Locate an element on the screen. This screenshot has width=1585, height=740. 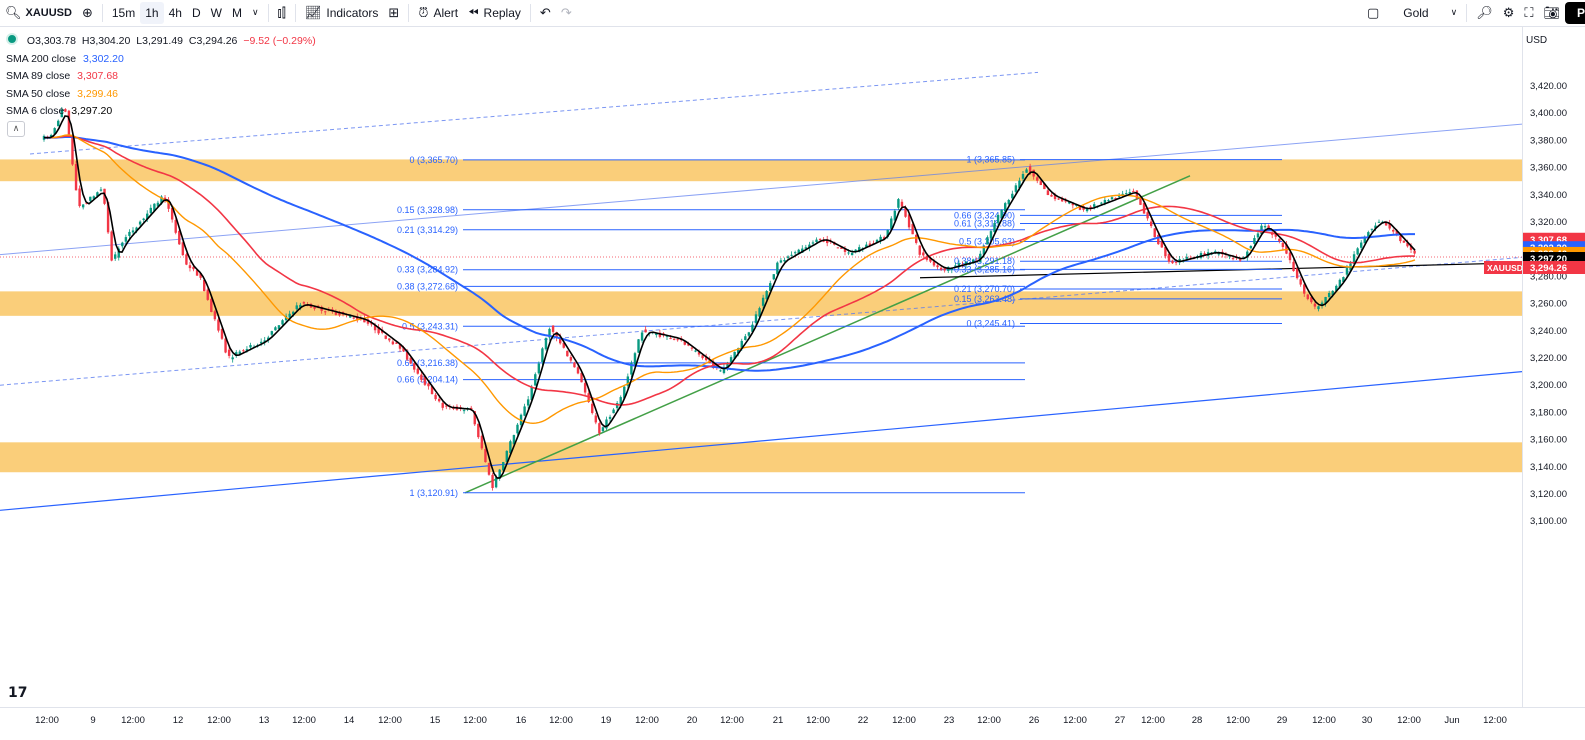
fullscreen-button: ⛶ is located at coordinates (1528, 13).